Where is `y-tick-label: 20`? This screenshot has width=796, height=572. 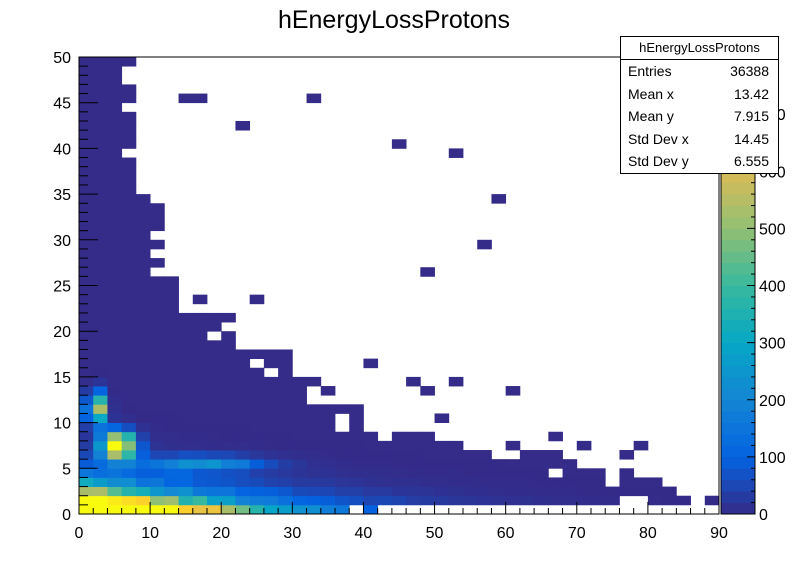 y-tick-label: 20 is located at coordinates (62, 332).